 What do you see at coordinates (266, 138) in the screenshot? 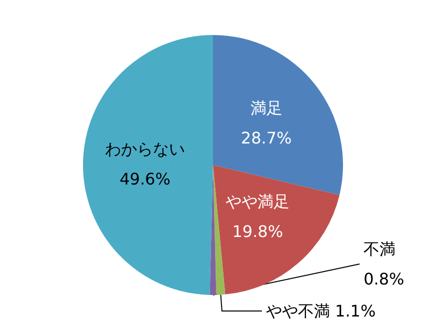
I see `data-label: 28.7%` at bounding box center [266, 138].